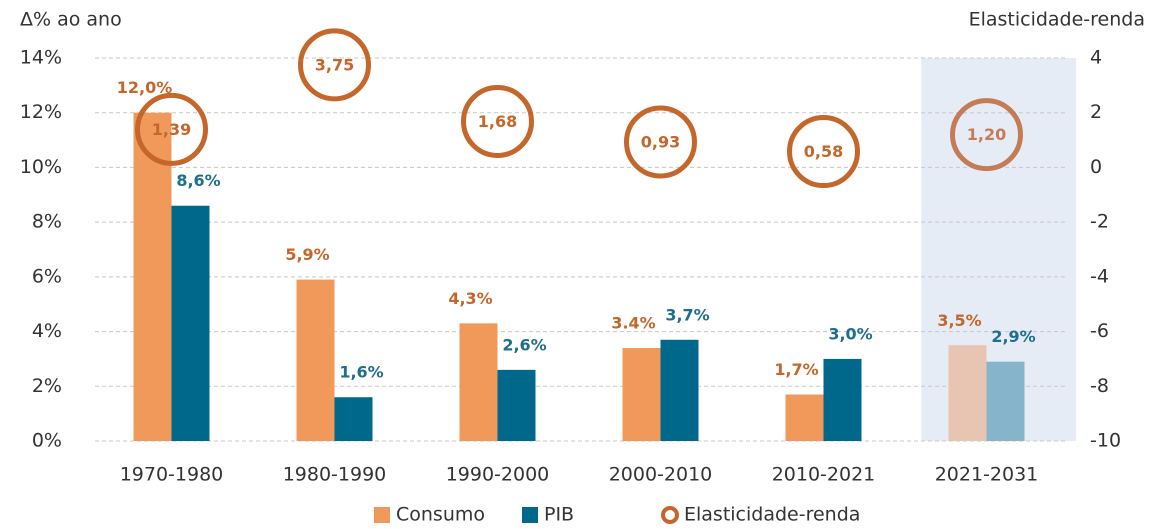 This screenshot has width=1151, height=529. What do you see at coordinates (772, 515) in the screenshot?
I see `legend-label: Elasticidade-renda` at bounding box center [772, 515].